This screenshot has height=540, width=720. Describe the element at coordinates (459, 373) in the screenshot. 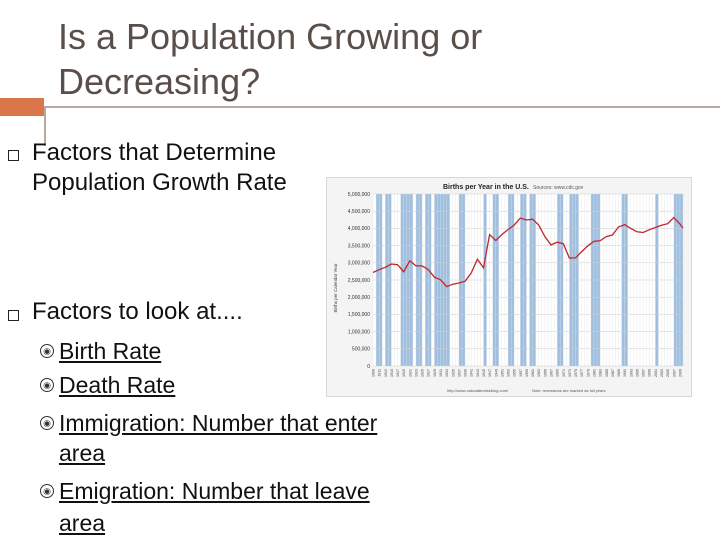

I see `x-tick-label: 1937` at that location.